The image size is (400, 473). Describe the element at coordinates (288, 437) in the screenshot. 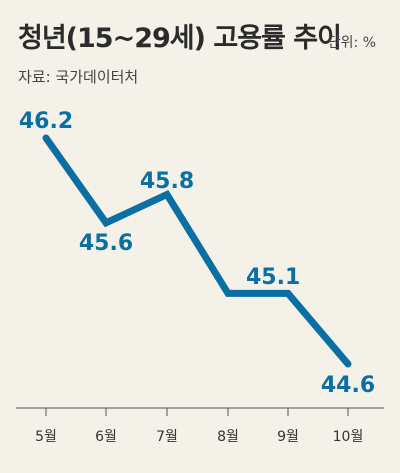

I see `x-tick-label: 9월` at that location.